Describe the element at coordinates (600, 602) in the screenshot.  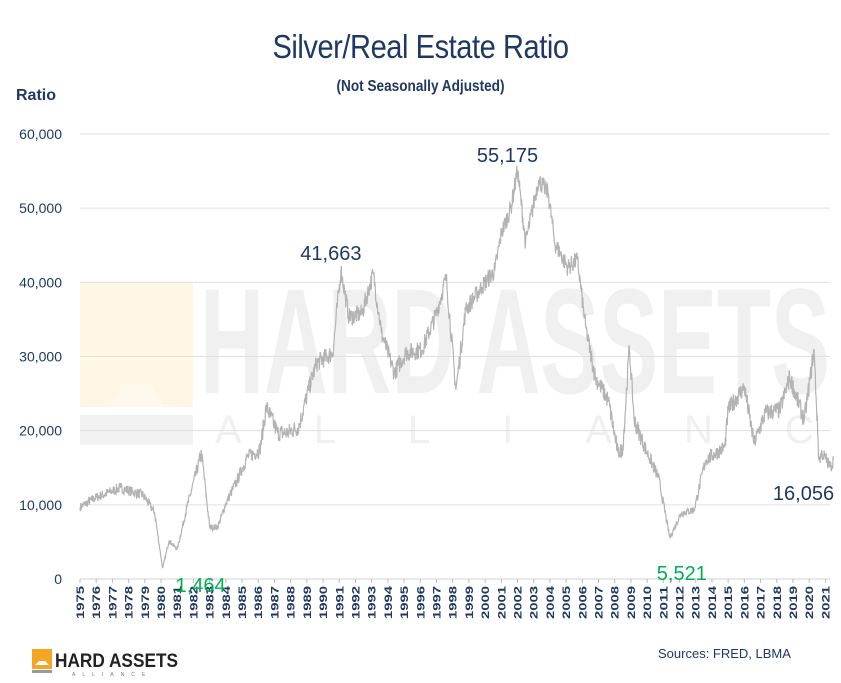
I see `x-tick-label: 2007` at that location.